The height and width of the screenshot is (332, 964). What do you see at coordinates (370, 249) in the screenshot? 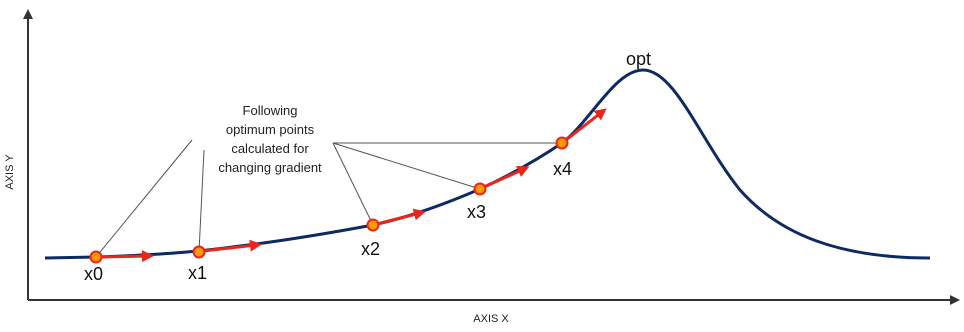
I see `point-label-x2: x2` at bounding box center [370, 249].